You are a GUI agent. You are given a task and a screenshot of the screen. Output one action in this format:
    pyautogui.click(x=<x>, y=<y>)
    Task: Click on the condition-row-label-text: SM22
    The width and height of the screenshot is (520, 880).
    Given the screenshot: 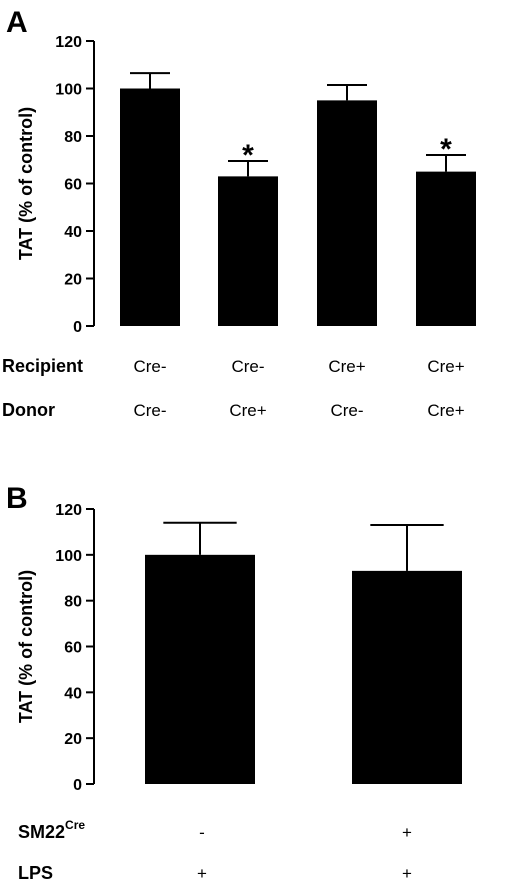 What is the action you would take?
    pyautogui.click(x=41, y=832)
    